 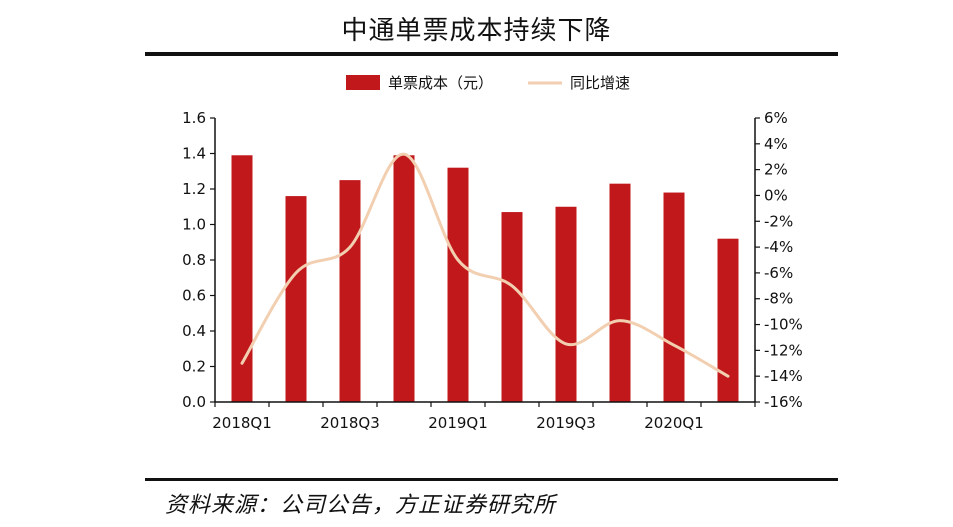 What do you see at coordinates (491, 479) in the screenshot?
I see `footer-divider` at bounding box center [491, 479].